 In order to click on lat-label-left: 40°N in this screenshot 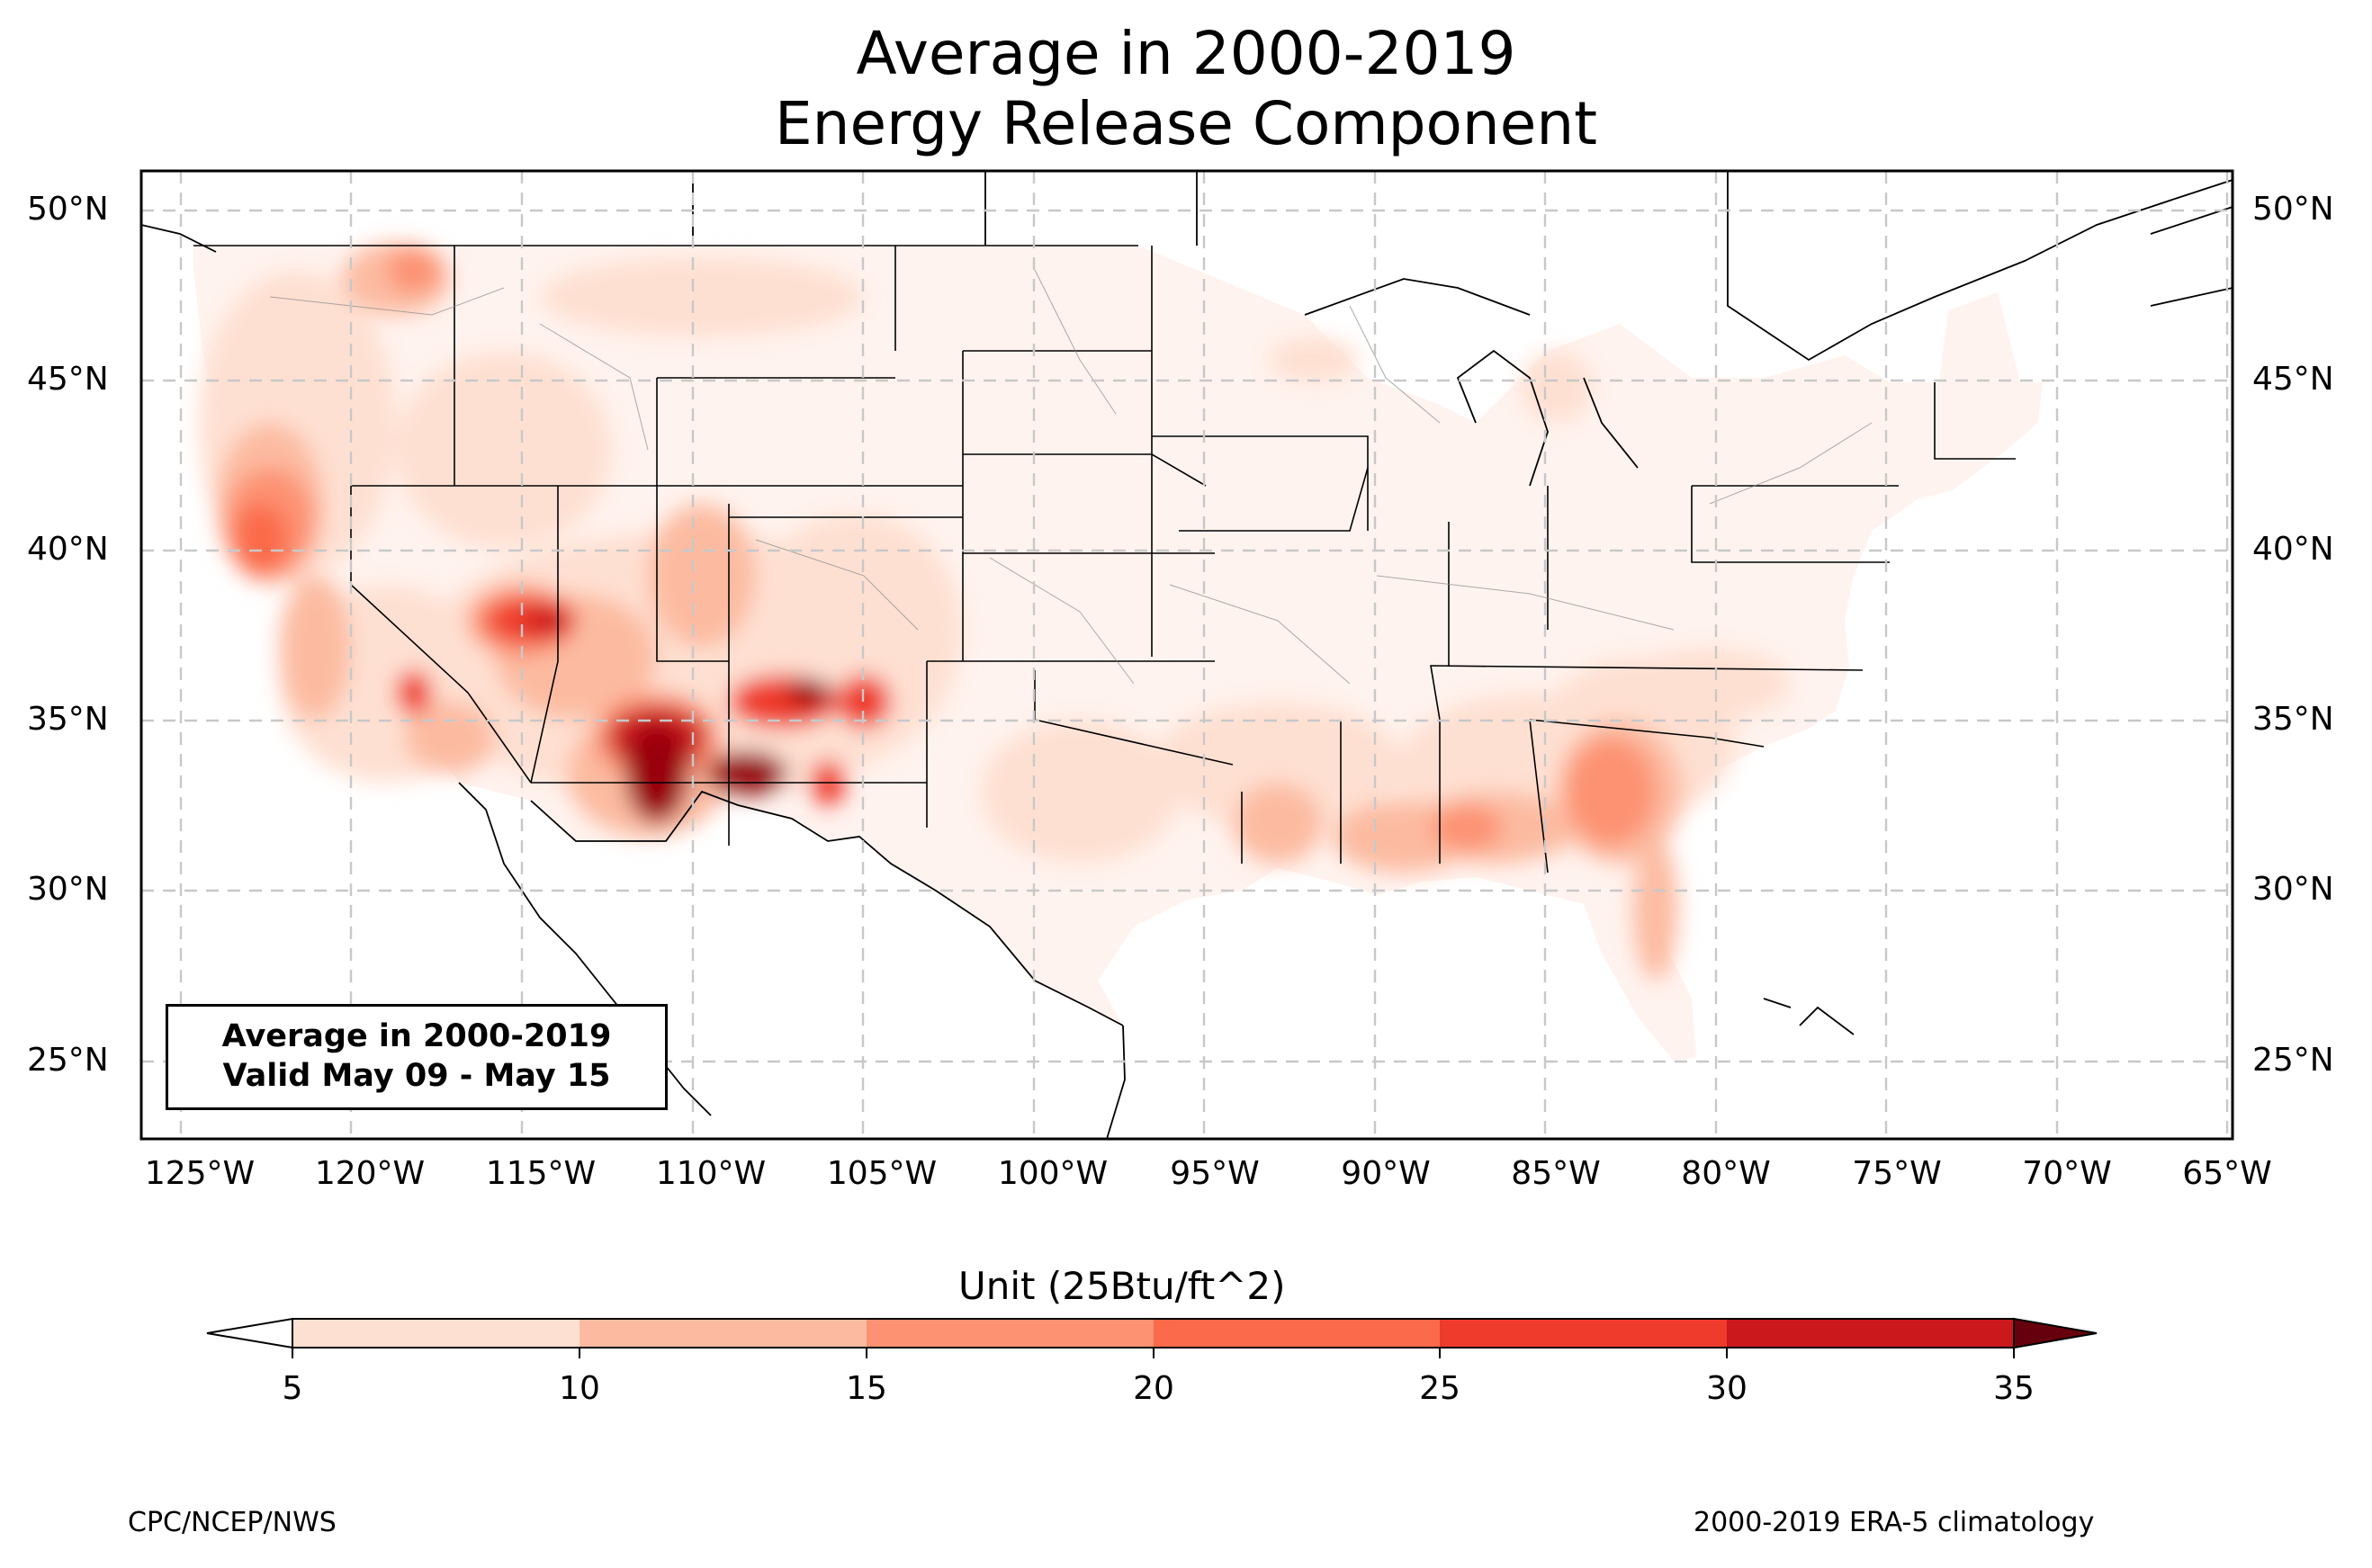, I will do `click(68, 549)`.